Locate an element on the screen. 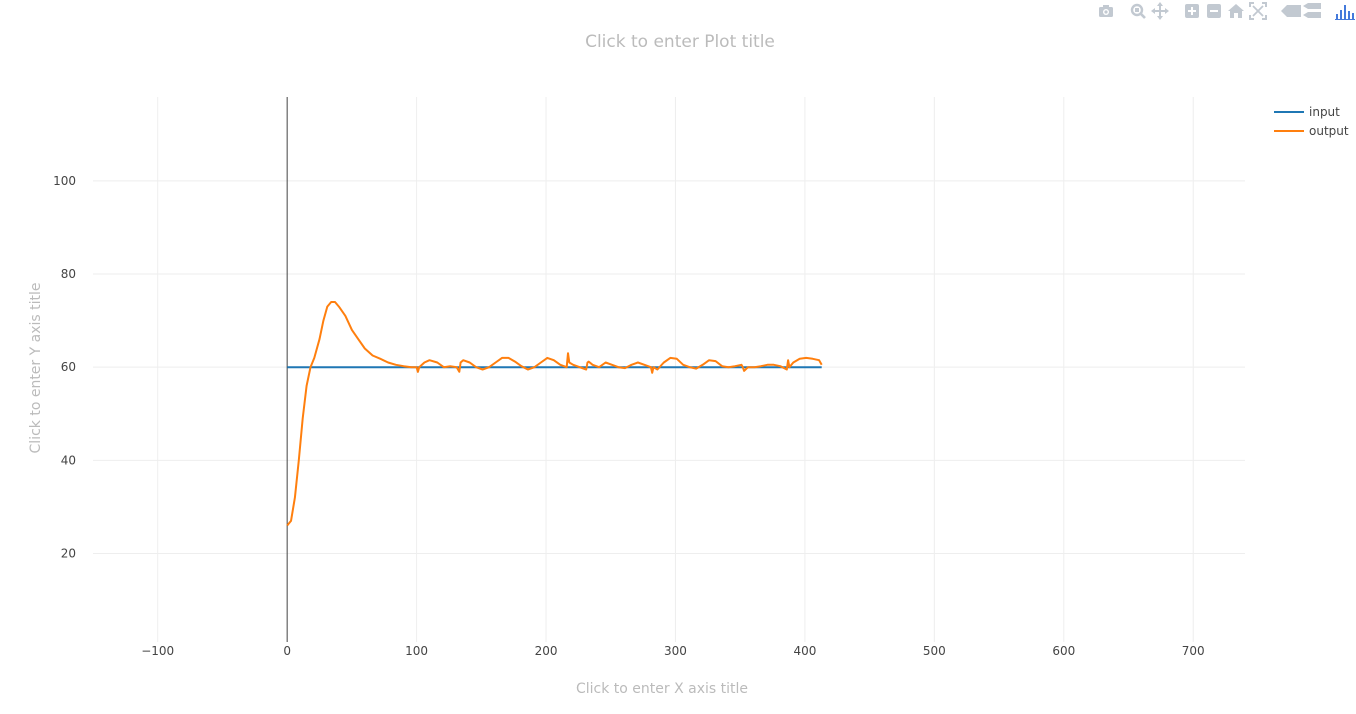 This screenshot has height=714, width=1356. camera-icon is located at coordinates (1107, 11).